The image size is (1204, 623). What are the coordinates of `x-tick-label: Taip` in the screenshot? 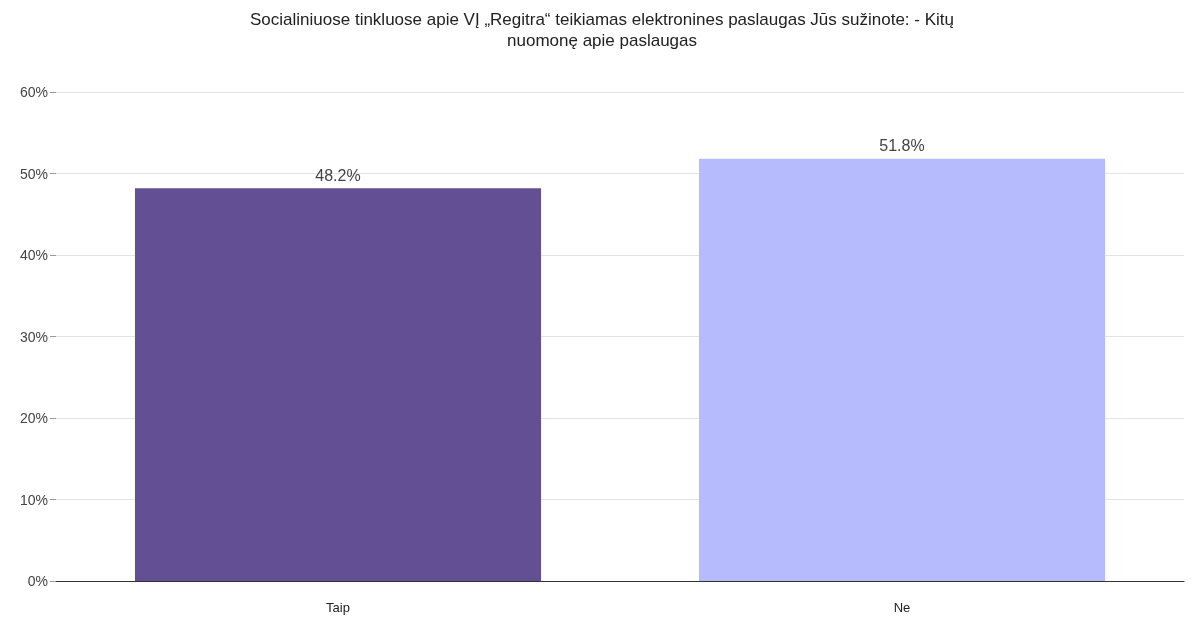 It's located at (338, 607).